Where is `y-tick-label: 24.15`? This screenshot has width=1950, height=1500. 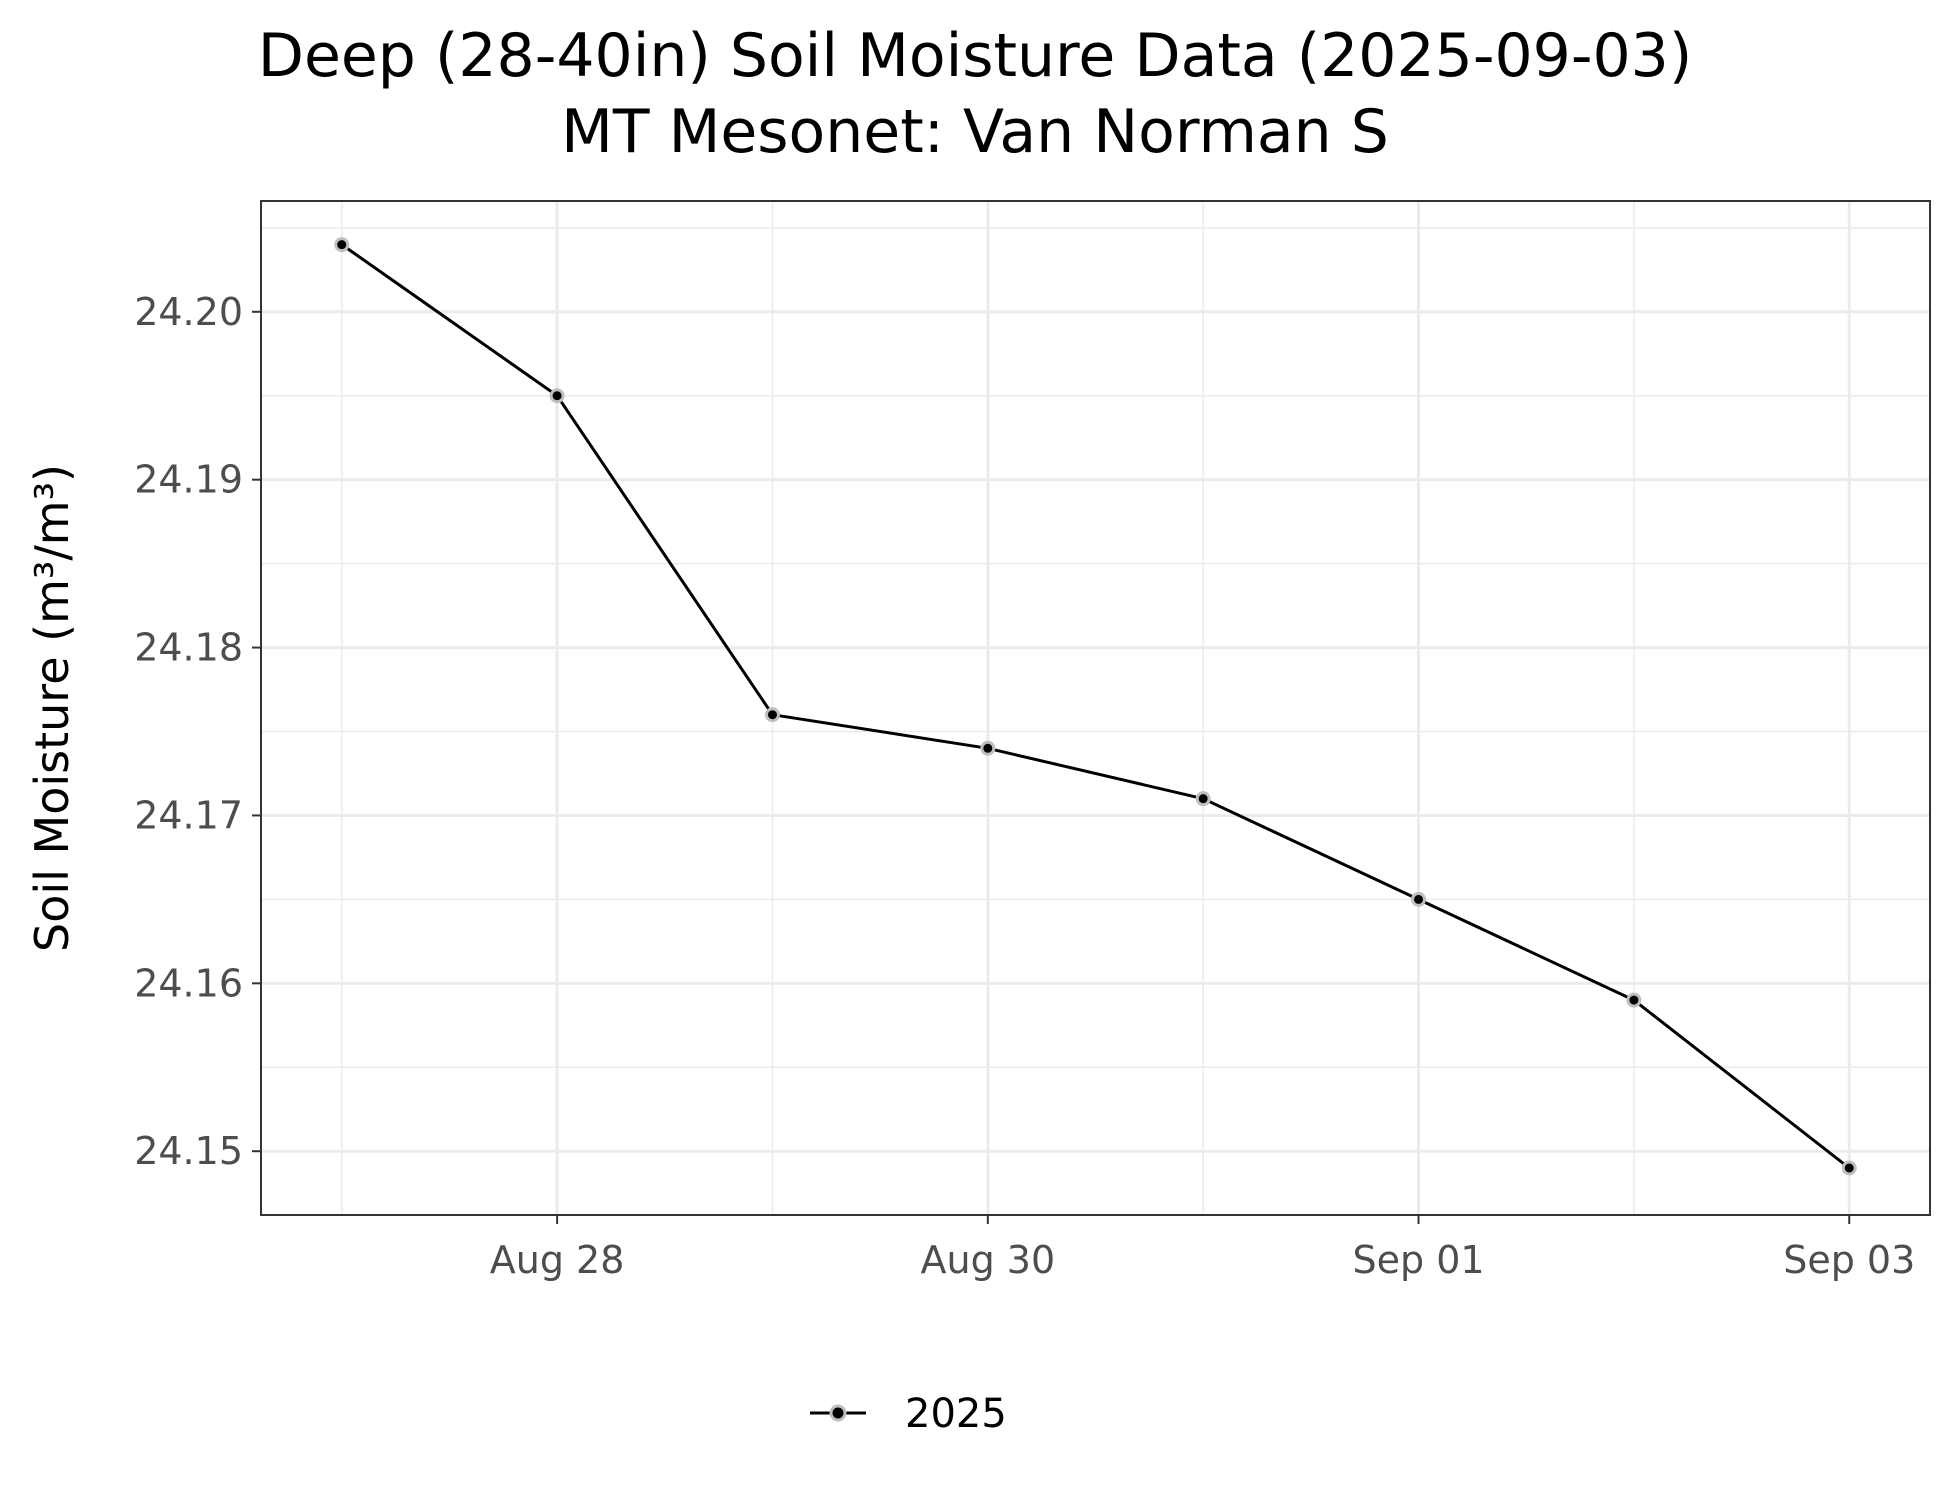
y-tick-label: 24.15 is located at coordinates (188, 1151).